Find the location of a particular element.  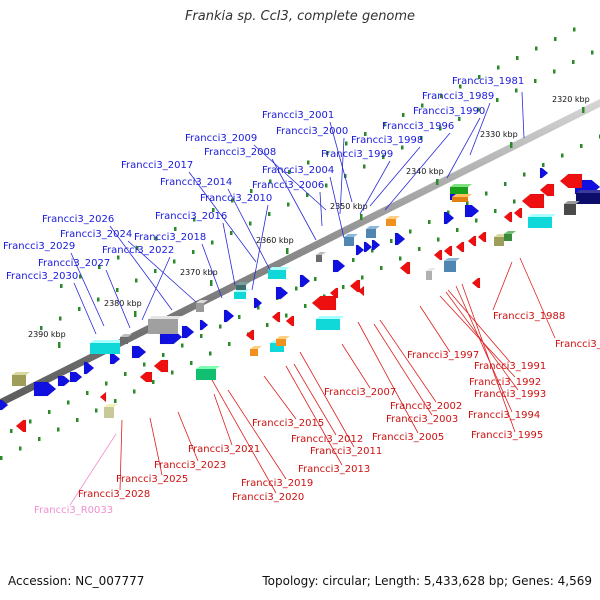

gene-label: Francci3_2004 is located at coordinates (298, 170).